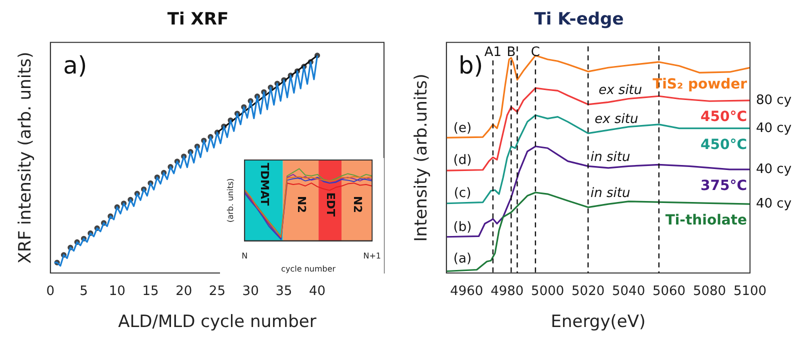  What do you see at coordinates (535, 52) in the screenshot?
I see `ref-line-label: C` at bounding box center [535, 52].